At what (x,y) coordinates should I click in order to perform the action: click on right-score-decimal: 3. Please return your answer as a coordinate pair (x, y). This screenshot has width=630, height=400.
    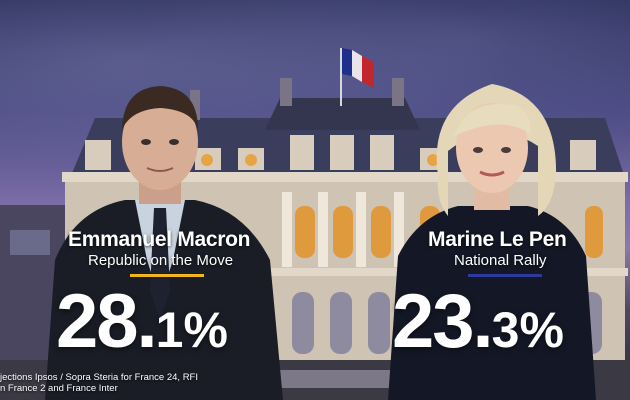
    Looking at the image, I should click on (505, 330).